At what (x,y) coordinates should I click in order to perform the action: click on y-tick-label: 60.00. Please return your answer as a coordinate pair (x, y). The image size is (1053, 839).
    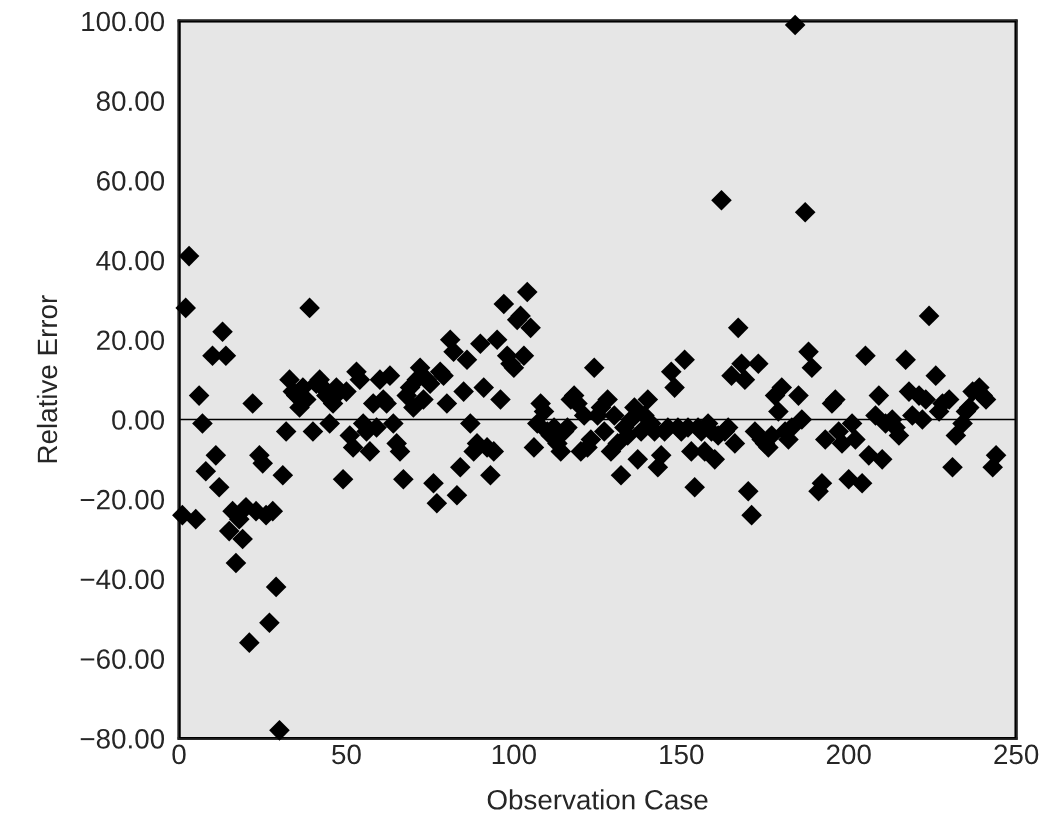
    Looking at the image, I should click on (131, 181).